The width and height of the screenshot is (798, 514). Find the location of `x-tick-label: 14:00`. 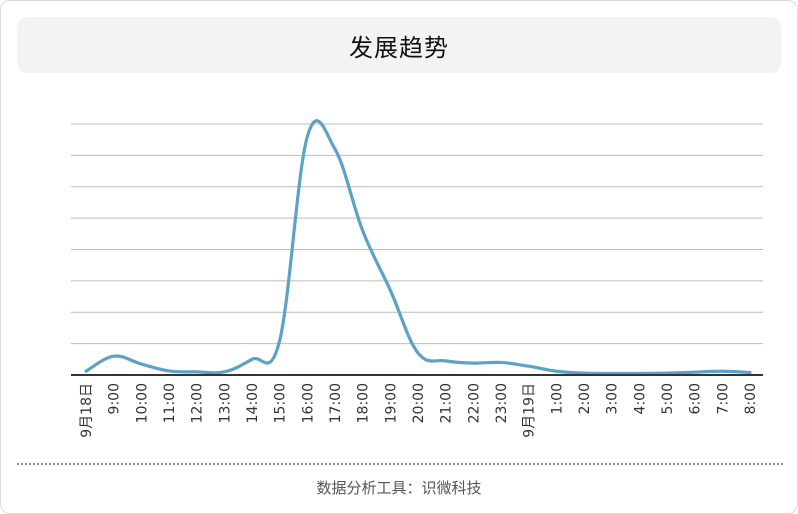

x-tick-label: 14:00 is located at coordinates (253, 403).